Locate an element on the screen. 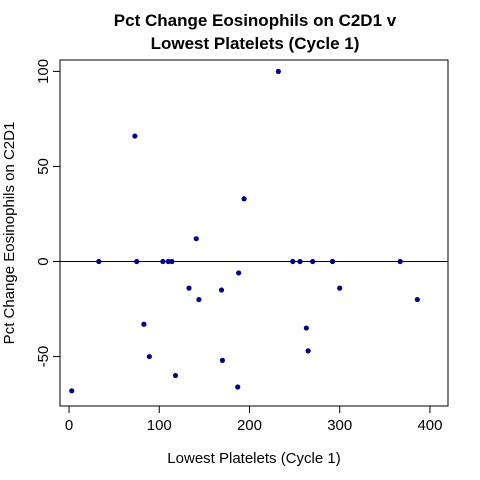  y-tick-label: 50 is located at coordinates (43, 166).